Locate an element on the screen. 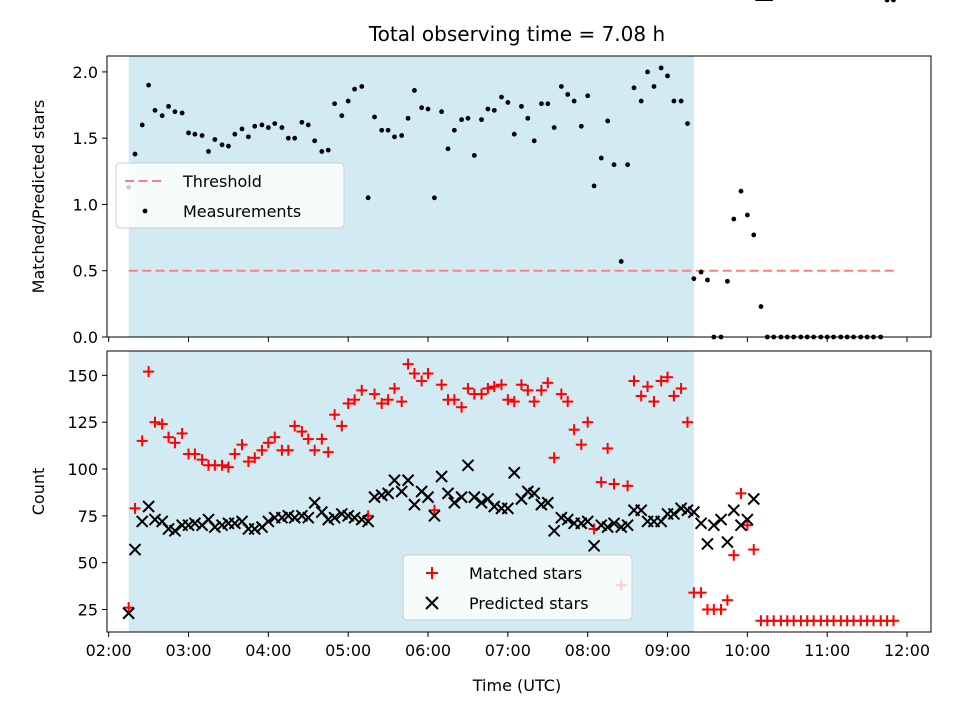 The height and width of the screenshot is (720, 960). ratio-y-axis: 0.0 0.5 1.0 1.5 2.0 is located at coordinates (90, 205).